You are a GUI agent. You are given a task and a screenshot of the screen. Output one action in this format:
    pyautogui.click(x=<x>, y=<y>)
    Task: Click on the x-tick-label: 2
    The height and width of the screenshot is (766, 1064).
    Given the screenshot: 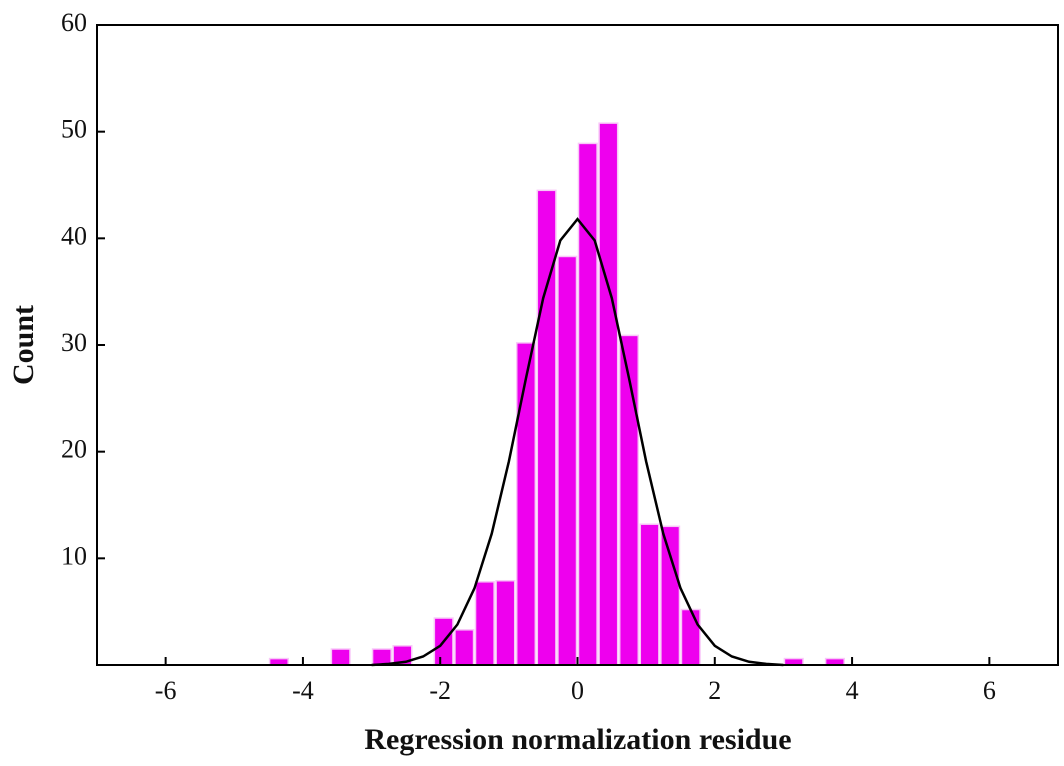 What is the action you would take?
    pyautogui.click(x=714, y=690)
    